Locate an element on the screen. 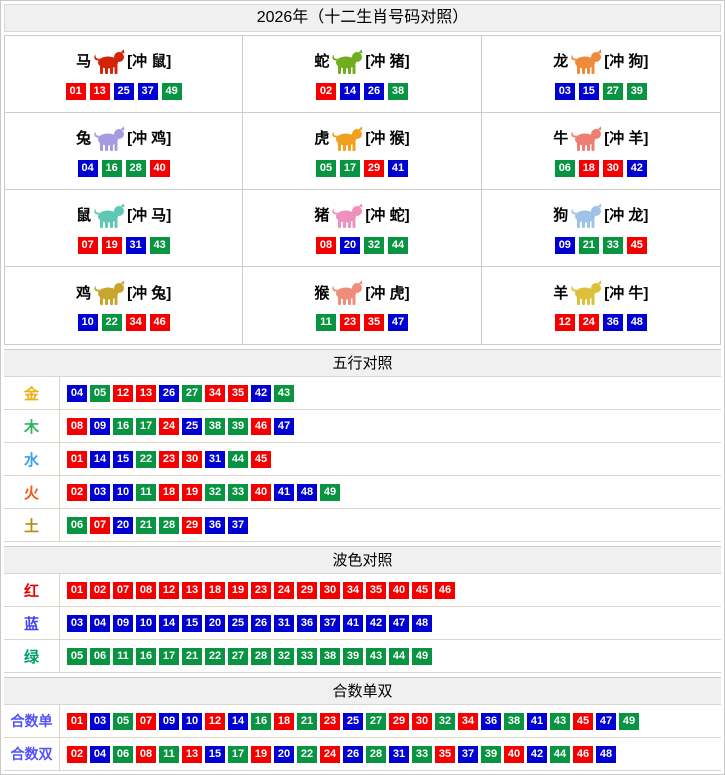 The image size is (725, 775). number-ball: 36 is located at coordinates (491, 721).